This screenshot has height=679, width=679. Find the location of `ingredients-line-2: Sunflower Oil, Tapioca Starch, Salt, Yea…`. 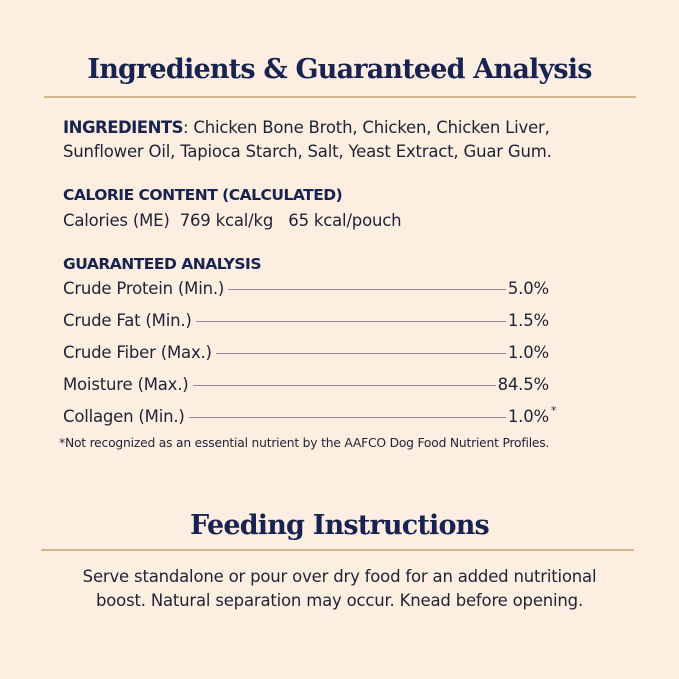

ingredients-line-2: Sunflower Oil, Tapioca Starch, Salt, Yea… is located at coordinates (307, 151).